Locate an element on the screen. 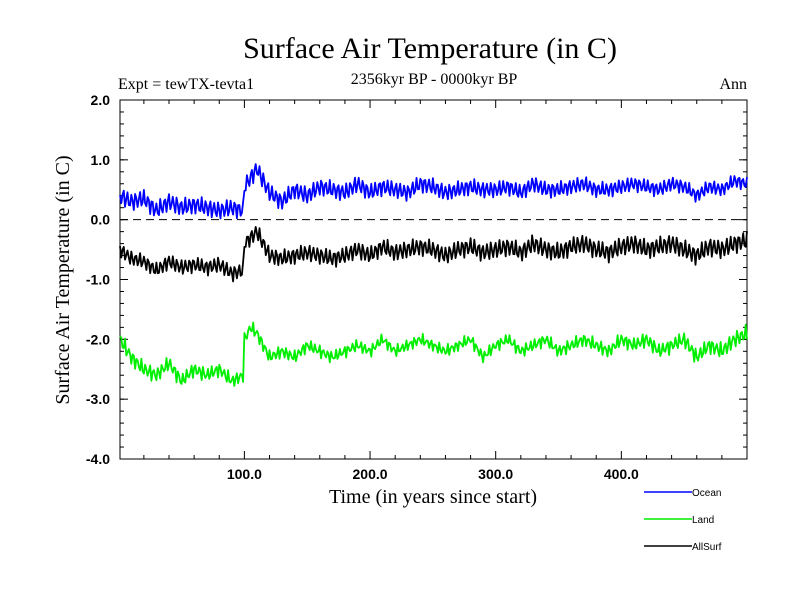  x-tick-label: 200.0 is located at coordinates (370, 474).